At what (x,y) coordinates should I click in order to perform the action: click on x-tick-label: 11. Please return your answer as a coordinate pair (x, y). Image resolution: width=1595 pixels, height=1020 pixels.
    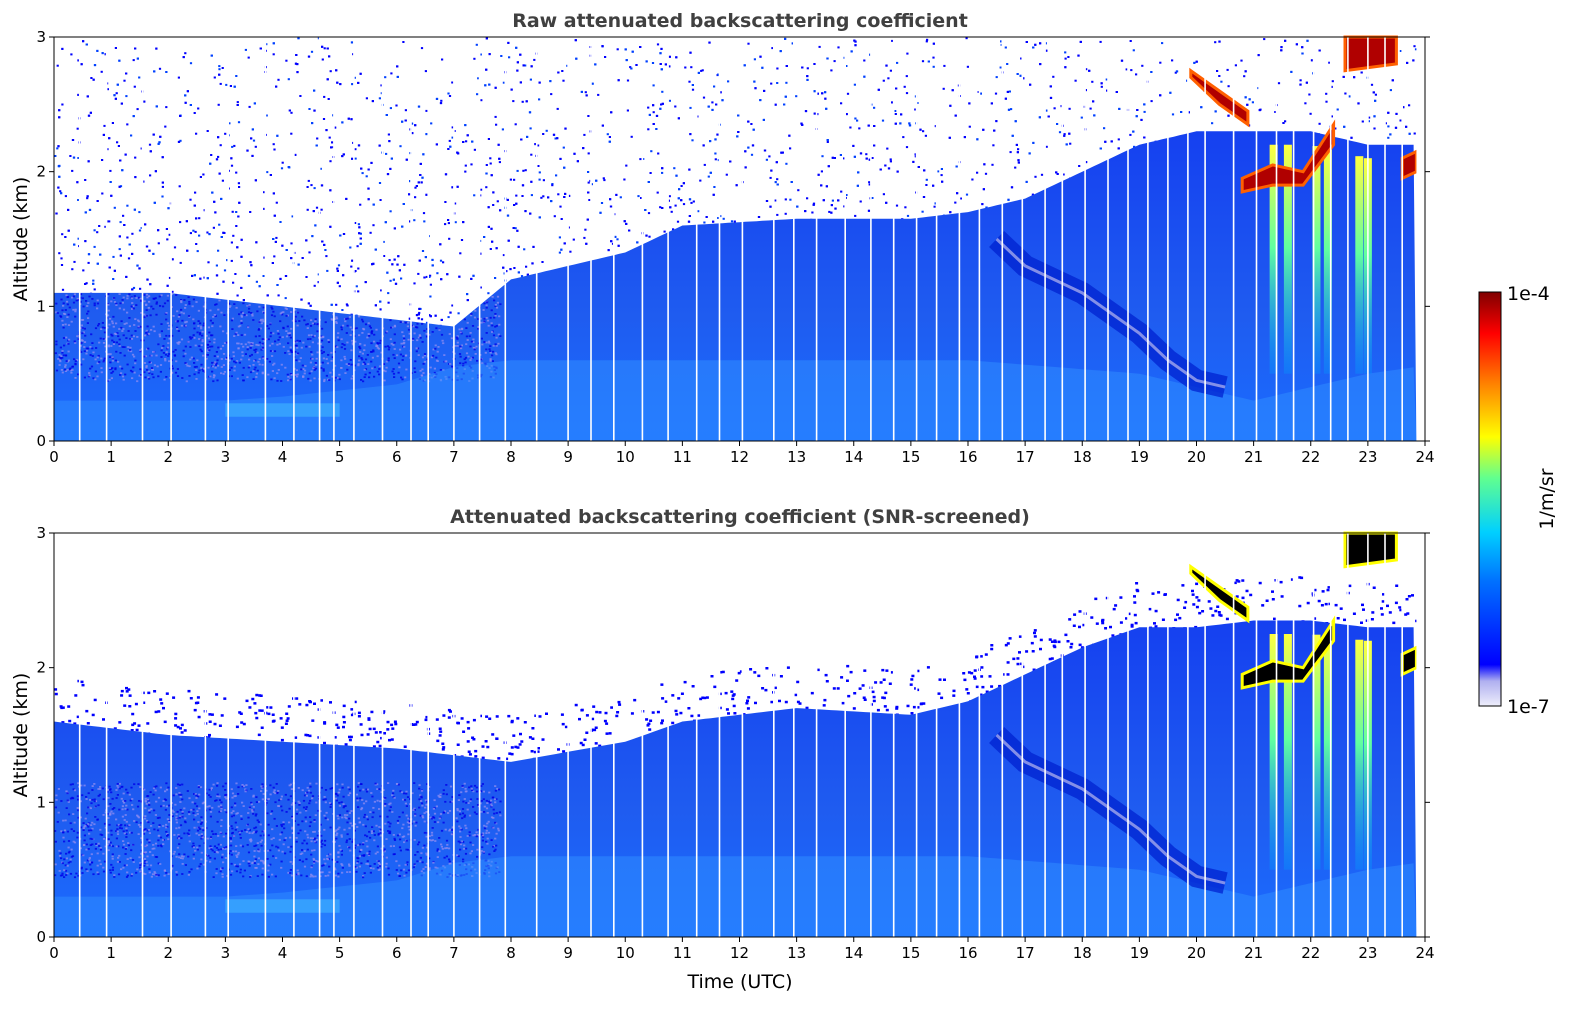
    Looking at the image, I should click on (682, 457).